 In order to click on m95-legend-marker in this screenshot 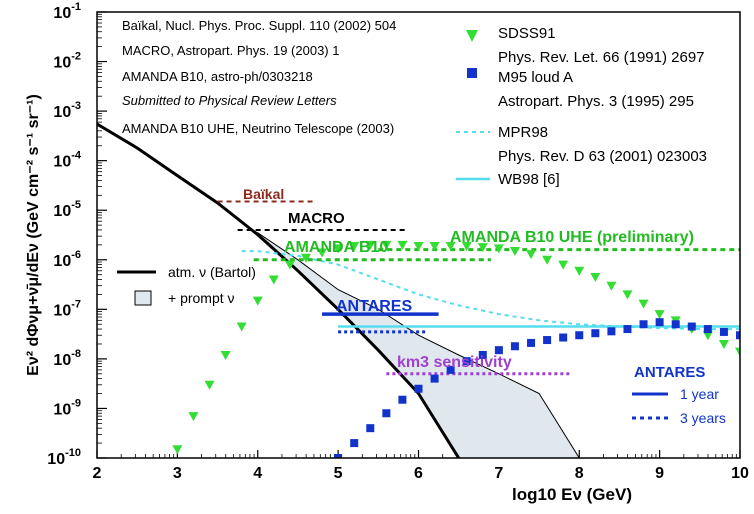, I will do `click(472, 73)`.